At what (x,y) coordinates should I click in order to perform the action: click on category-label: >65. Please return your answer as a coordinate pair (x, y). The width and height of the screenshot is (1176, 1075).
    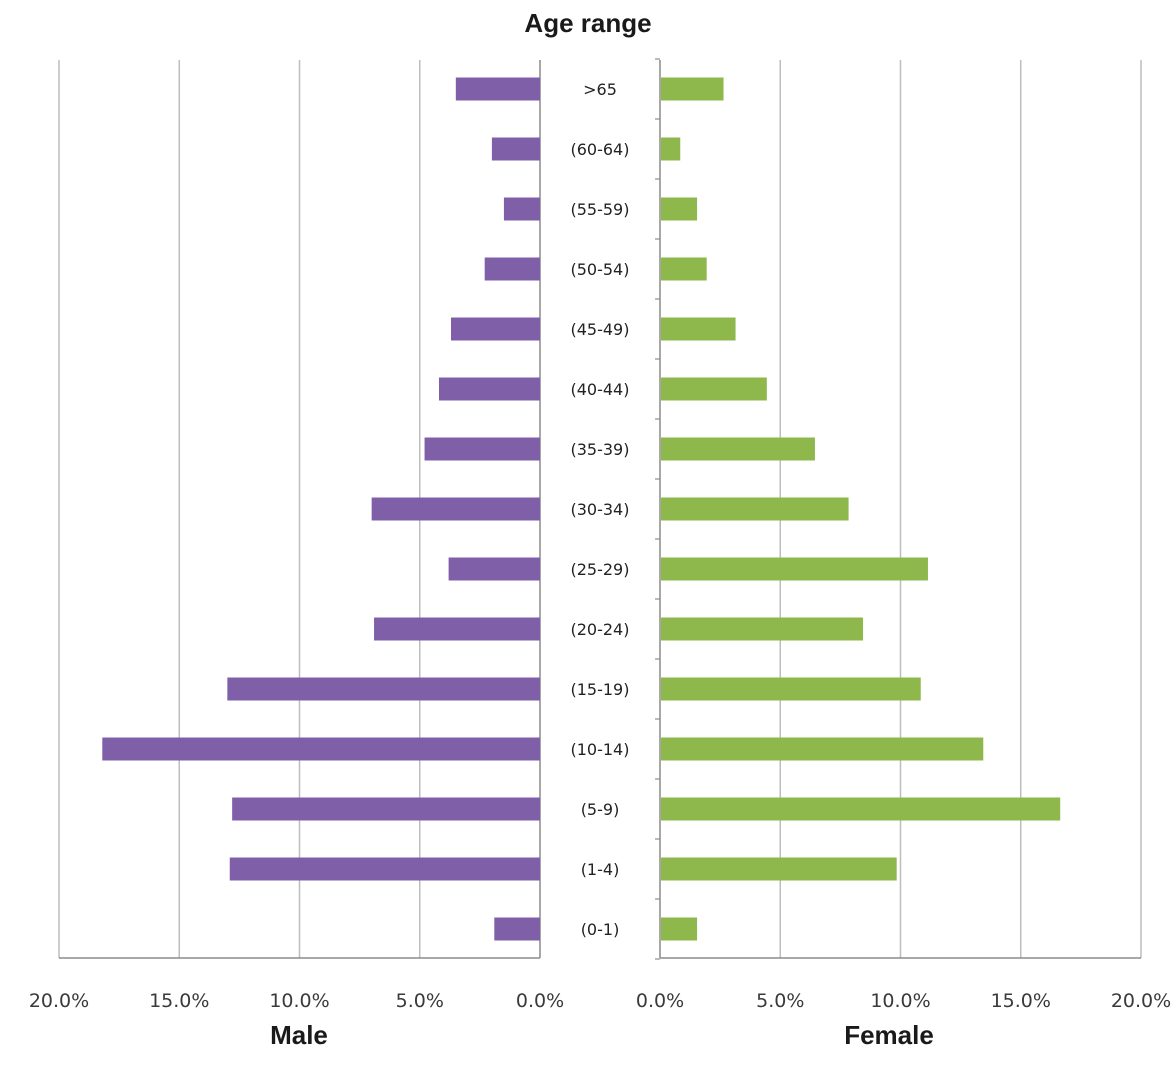
    Looking at the image, I should click on (600, 89).